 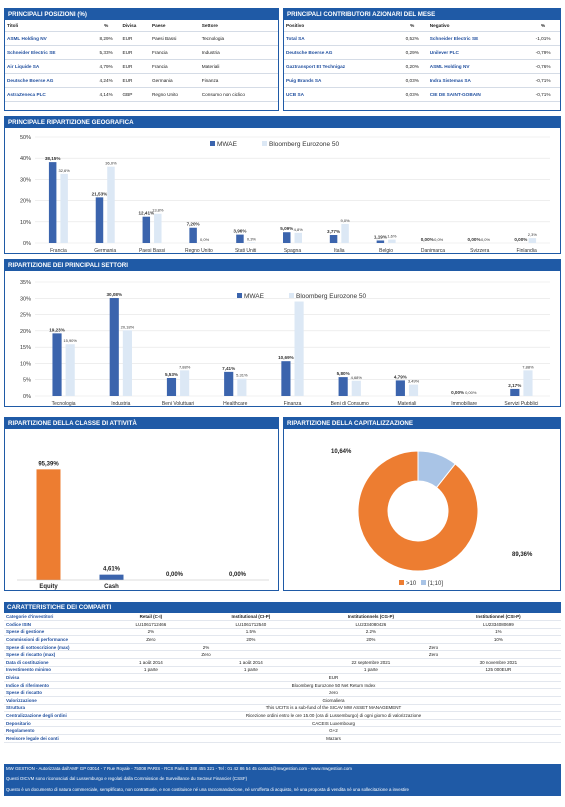 What do you see at coordinates (25, 283) in the screenshot?
I see `y-tick-label: 35%` at bounding box center [25, 283].